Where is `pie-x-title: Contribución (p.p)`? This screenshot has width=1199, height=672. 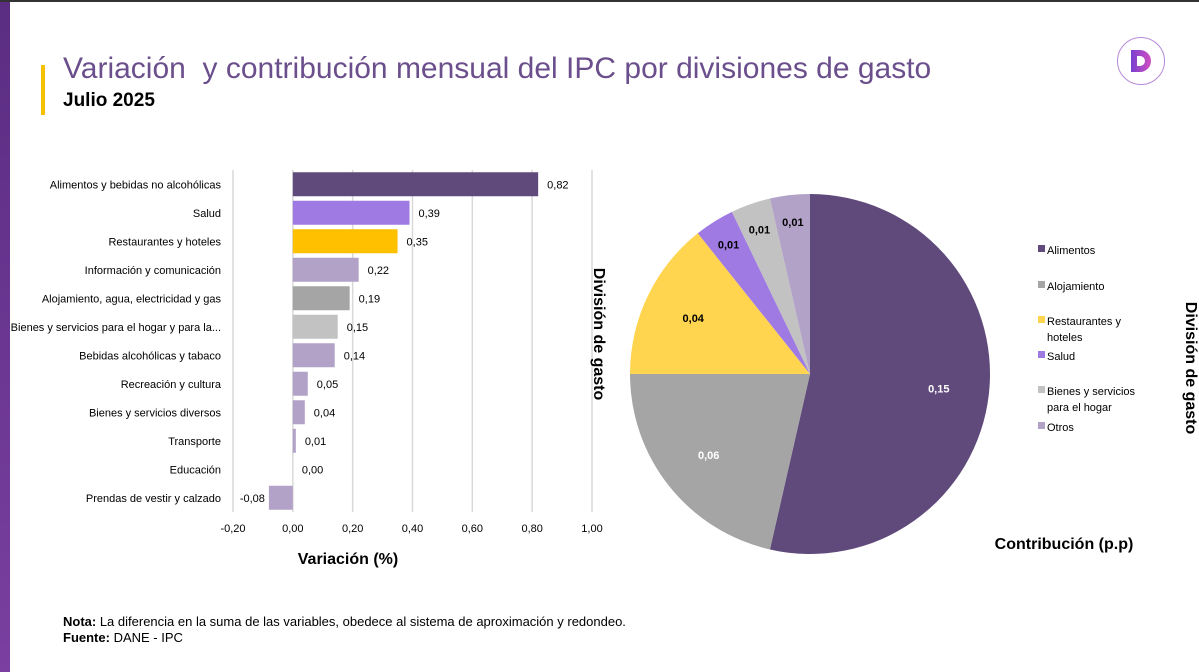 pie-x-title: Contribución (p.p) is located at coordinates (1064, 544).